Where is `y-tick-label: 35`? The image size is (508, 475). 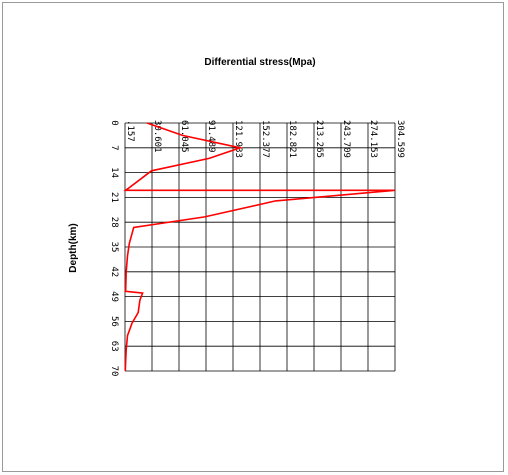 y-tick-label: 35 is located at coordinates (114, 247).